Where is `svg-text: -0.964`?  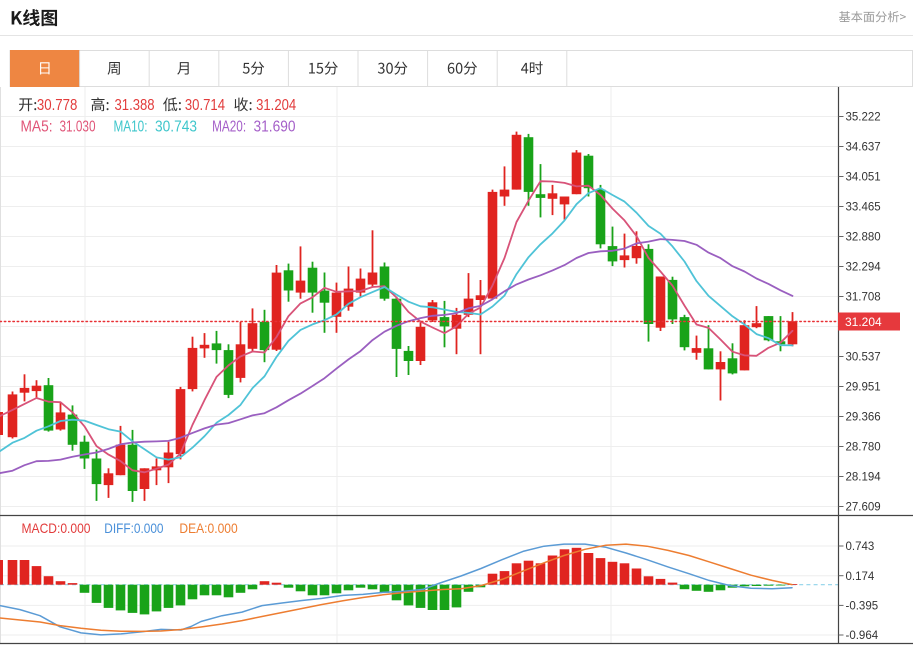 svg-text: -0.964 is located at coordinates (862, 636).